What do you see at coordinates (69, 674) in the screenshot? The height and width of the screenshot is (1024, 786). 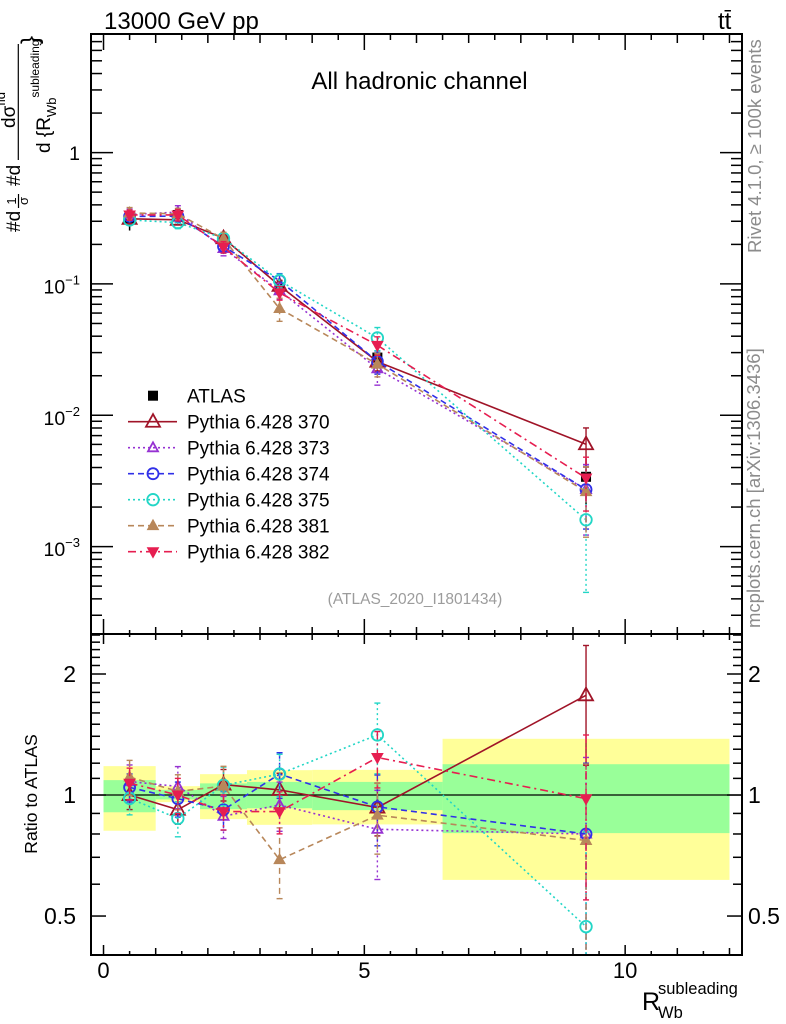 I see `ratio-y-tick-label-left: 2` at bounding box center [69, 674].